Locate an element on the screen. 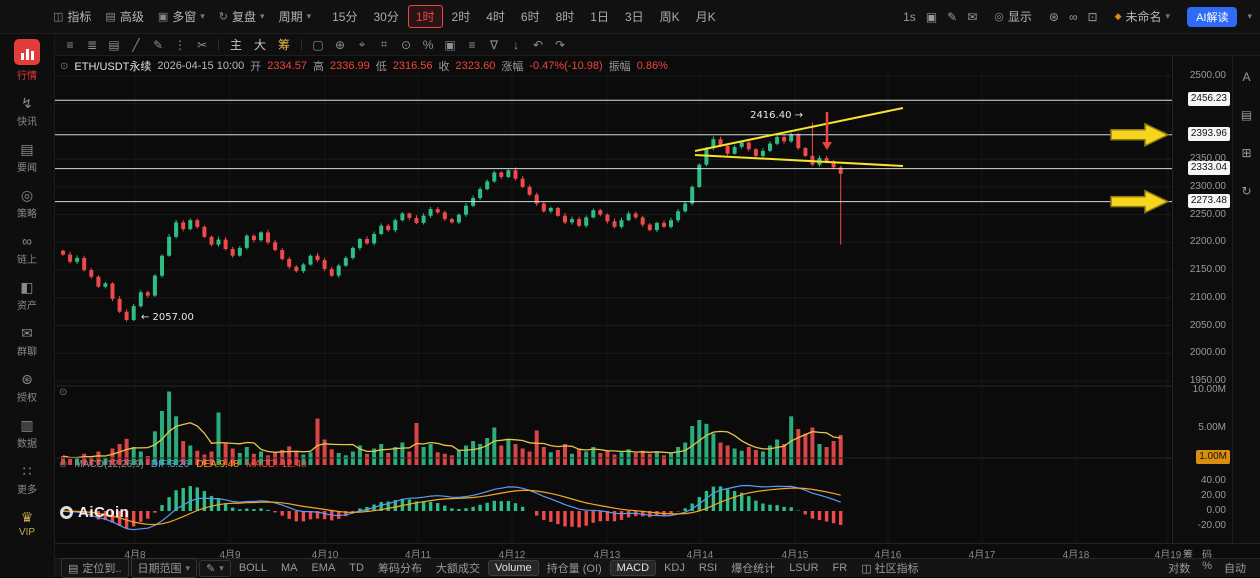  sidebar-item-market: 行情 is located at coordinates (27, 60).